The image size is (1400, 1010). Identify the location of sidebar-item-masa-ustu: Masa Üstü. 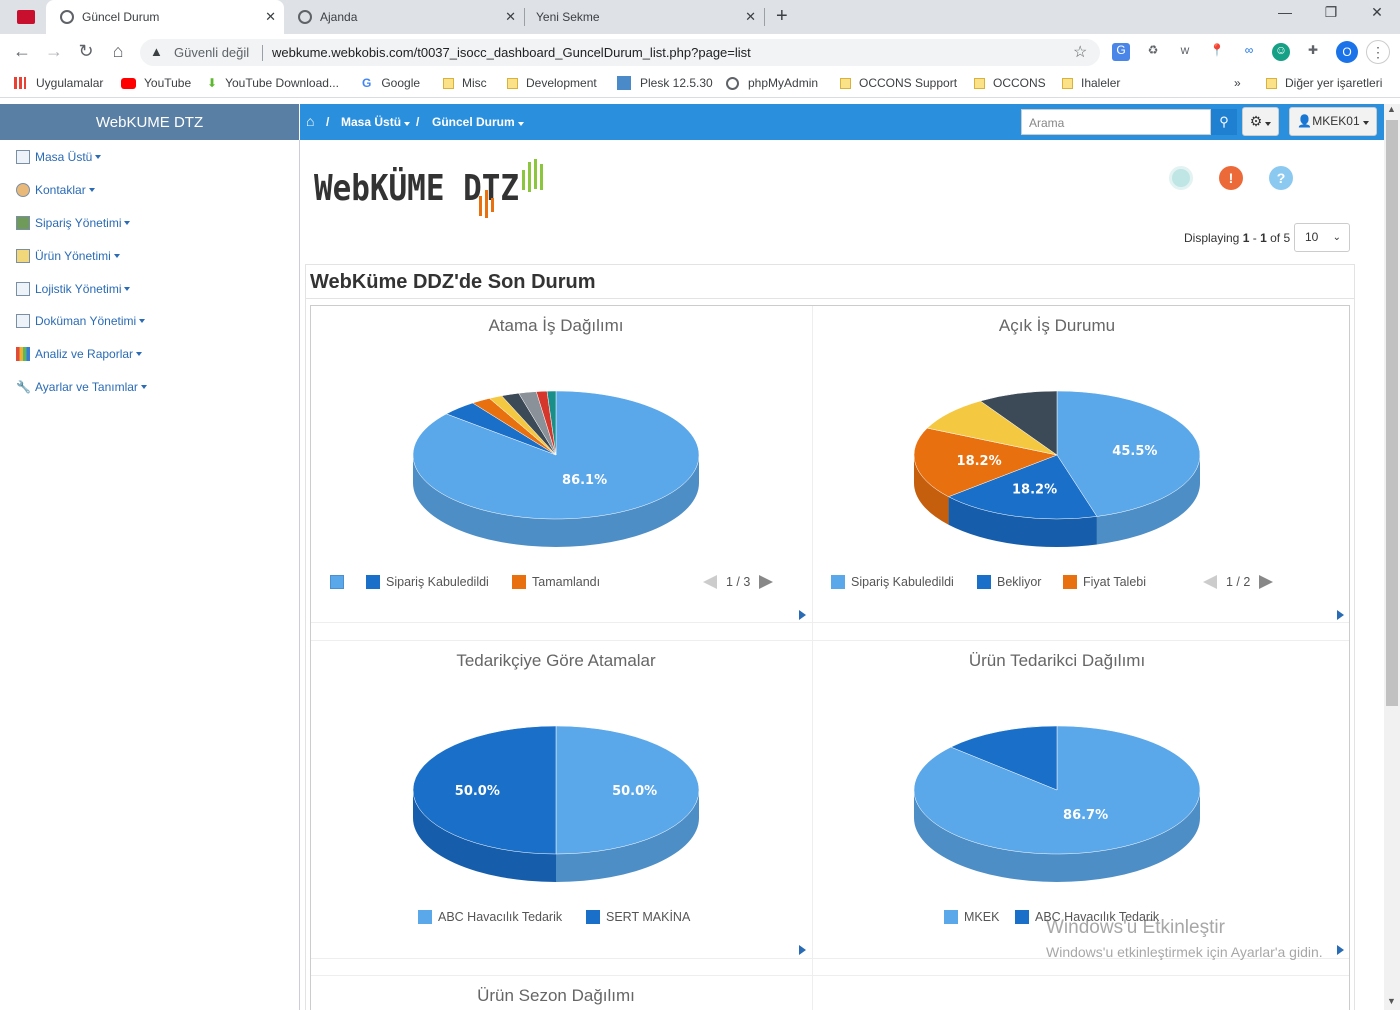
(59, 157).